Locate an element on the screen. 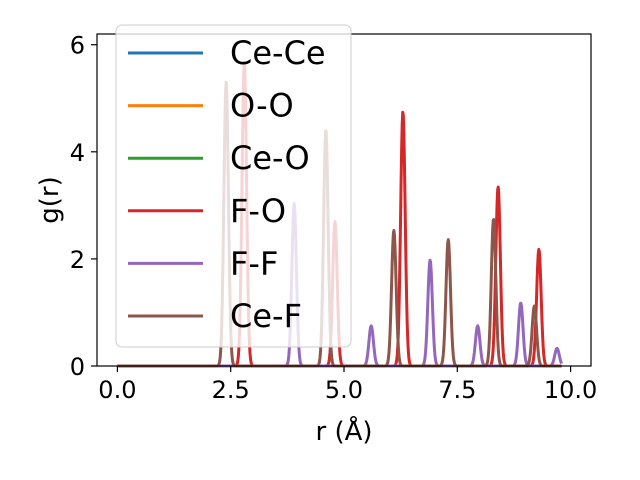 Image resolution: width=640 pixels, height=480 pixels. x-axis-label: r (Å) is located at coordinates (343, 431).